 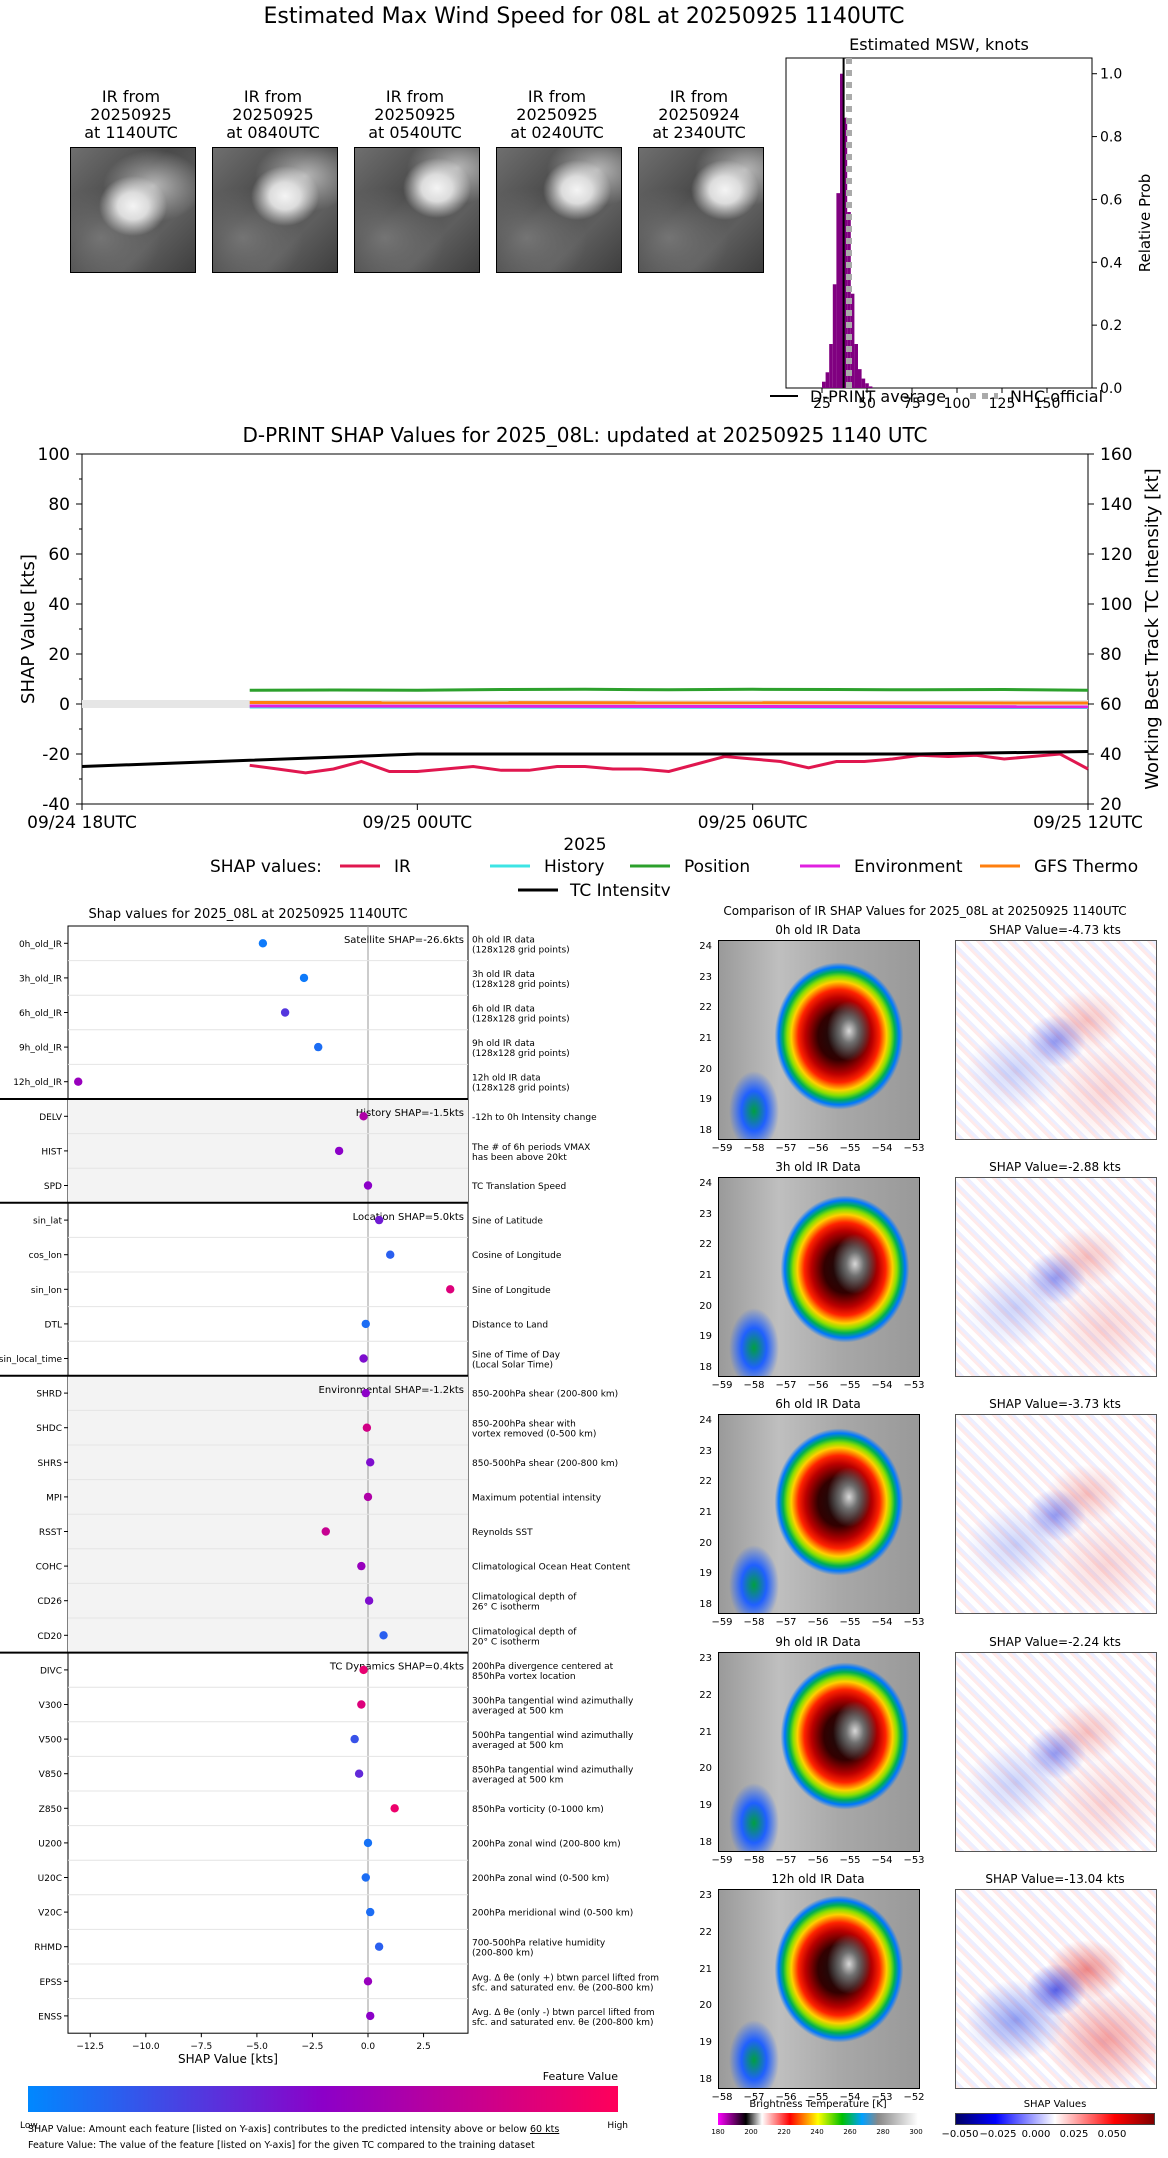 What do you see at coordinates (1055, 1642) in the screenshot?
I see `shap-panel-title: SHAP Value=-2.24 kts` at bounding box center [1055, 1642].